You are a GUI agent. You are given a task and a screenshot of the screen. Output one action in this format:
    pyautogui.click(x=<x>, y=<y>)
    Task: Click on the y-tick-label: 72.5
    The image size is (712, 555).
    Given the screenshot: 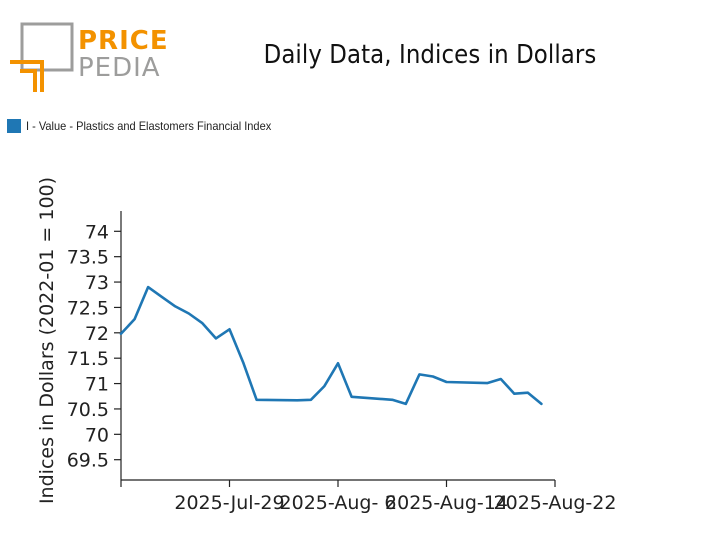 What is the action you would take?
    pyautogui.click(x=88, y=308)
    